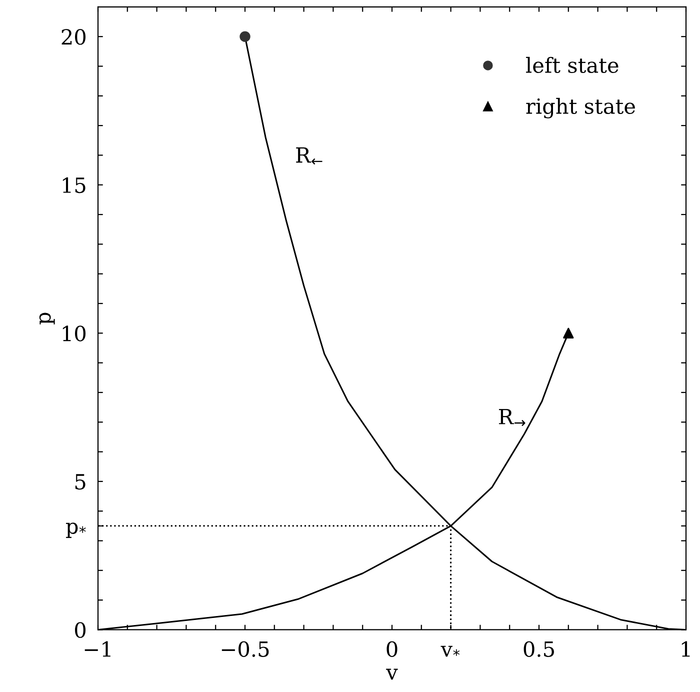 The height and width of the screenshot is (692, 700). What do you see at coordinates (580, 108) in the screenshot?
I see `legend-label: right state` at bounding box center [580, 108].